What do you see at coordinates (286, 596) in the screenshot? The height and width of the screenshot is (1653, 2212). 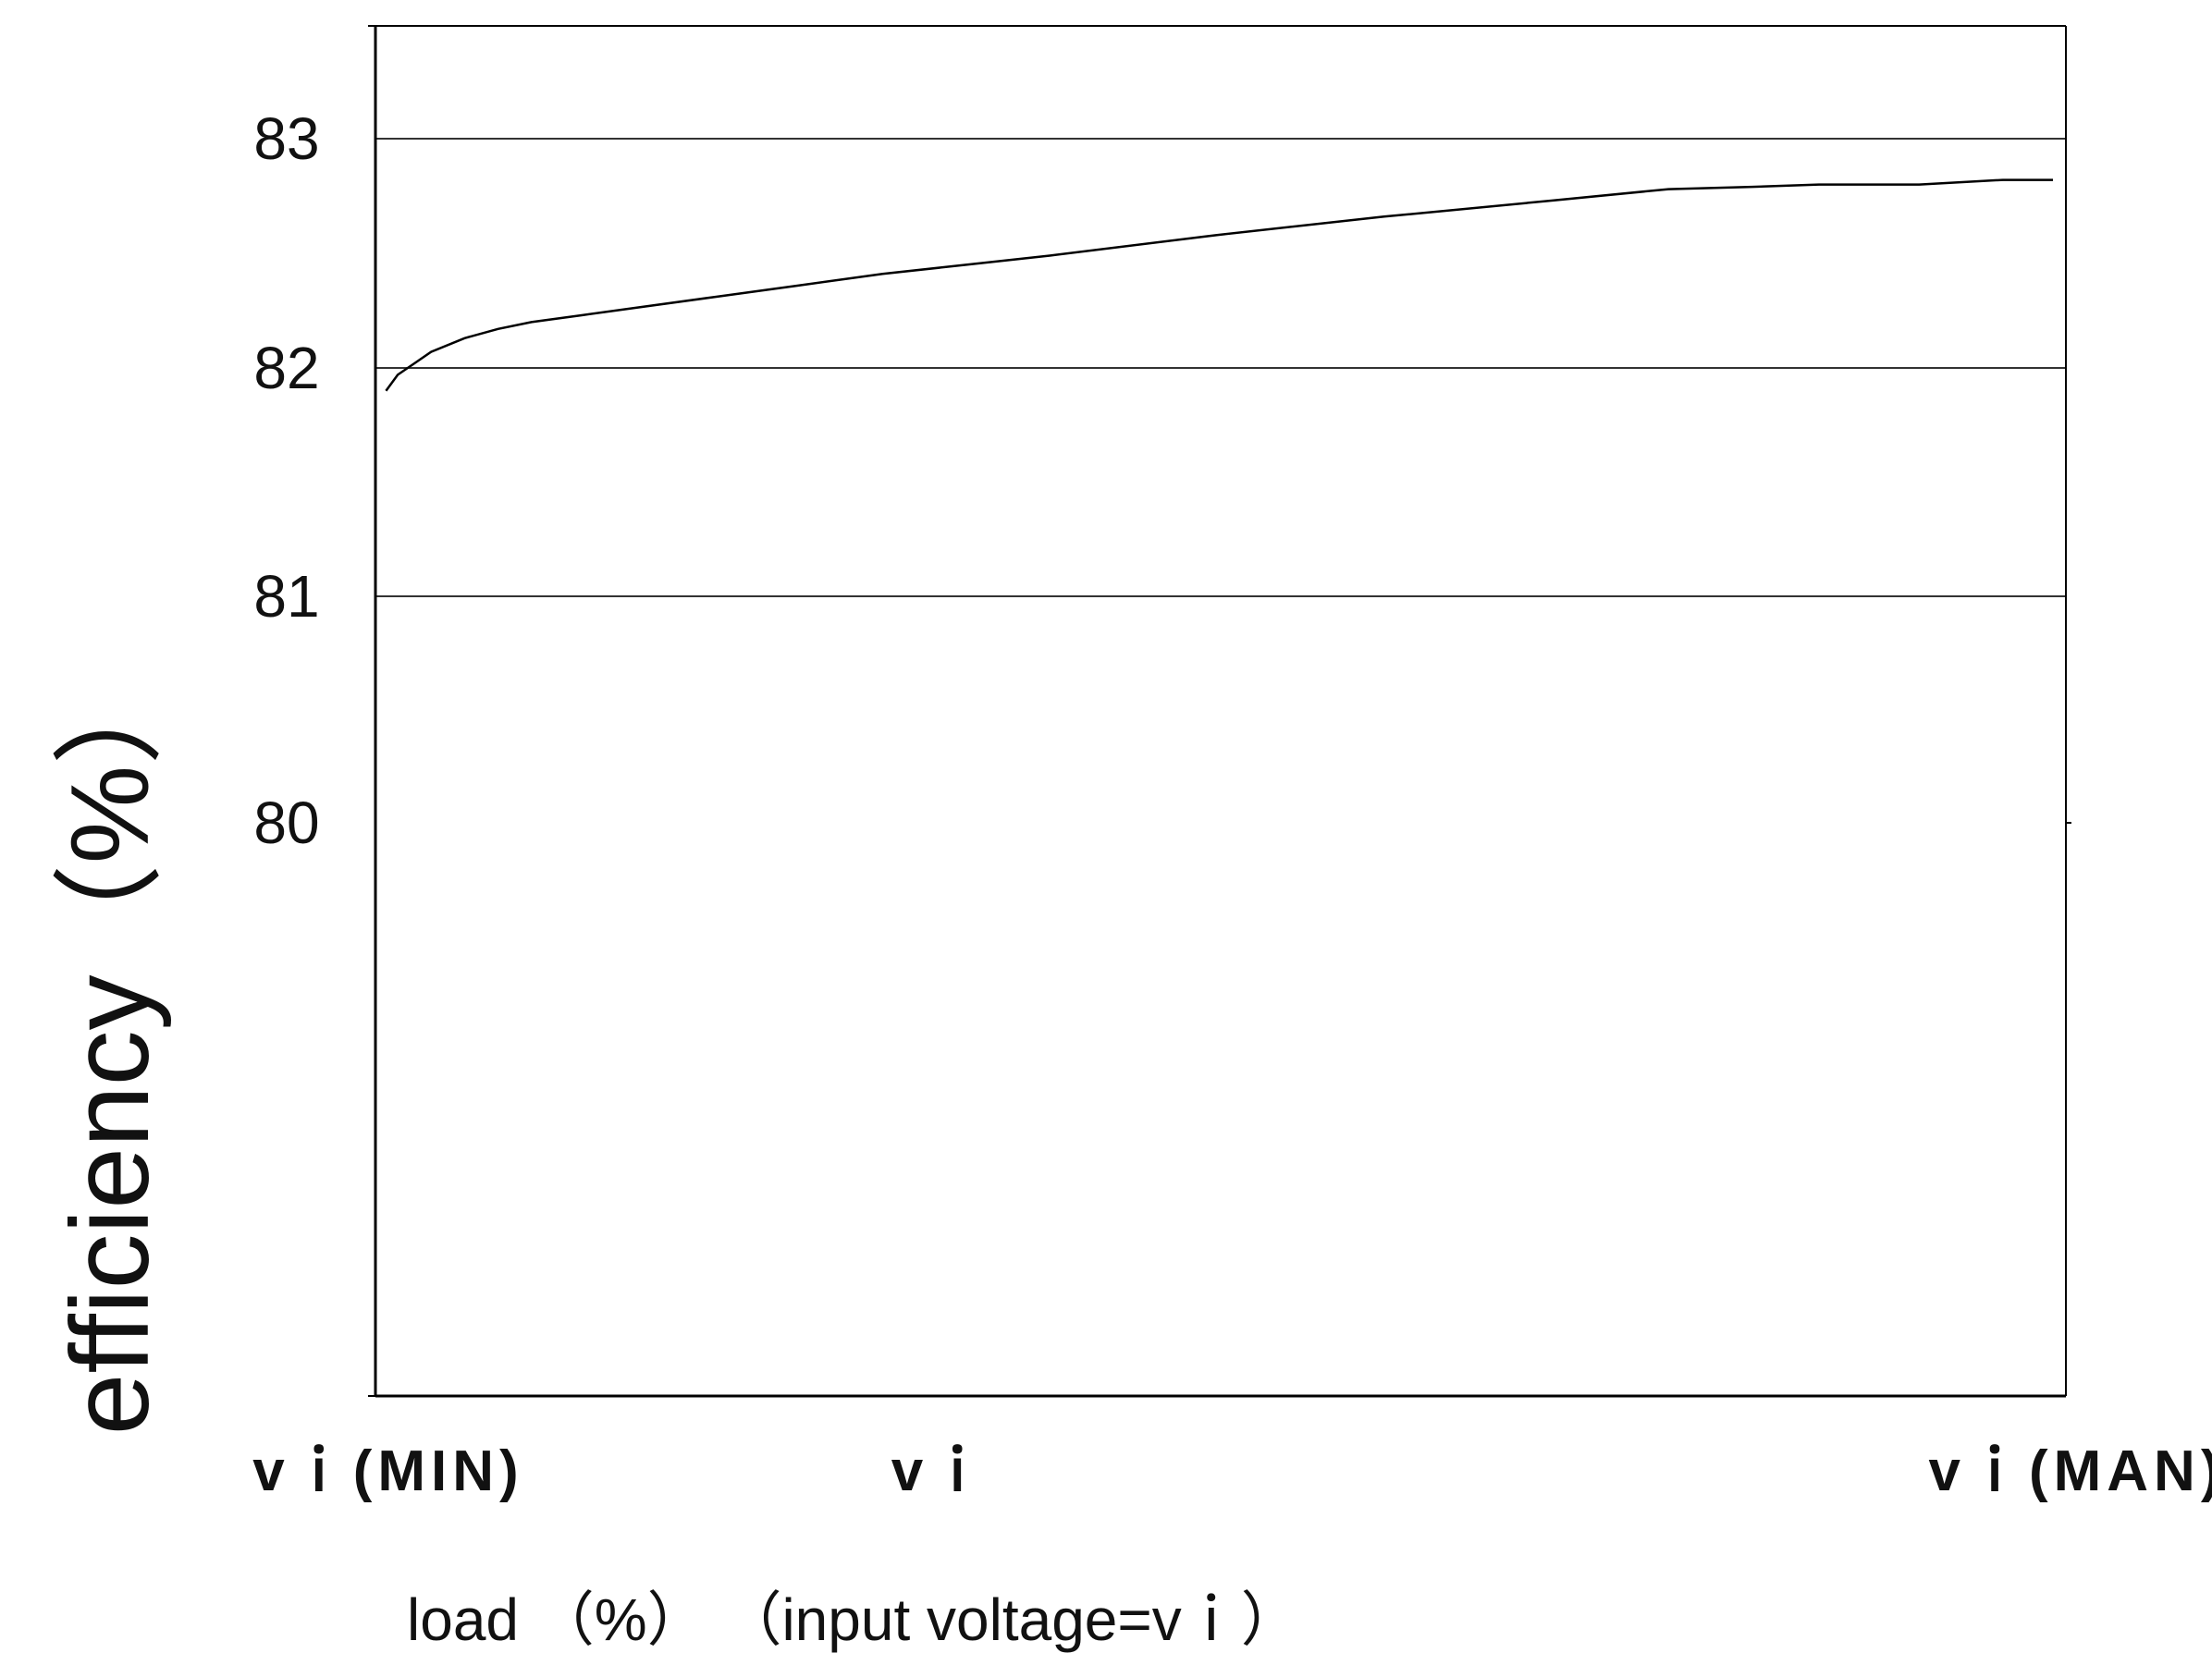 I see `y-tick-label-81: 81` at bounding box center [286, 596].